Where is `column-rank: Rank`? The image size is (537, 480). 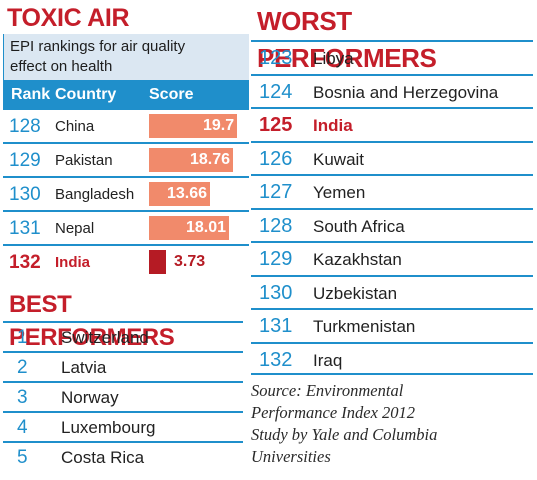
column-rank: Rank is located at coordinates (31, 94).